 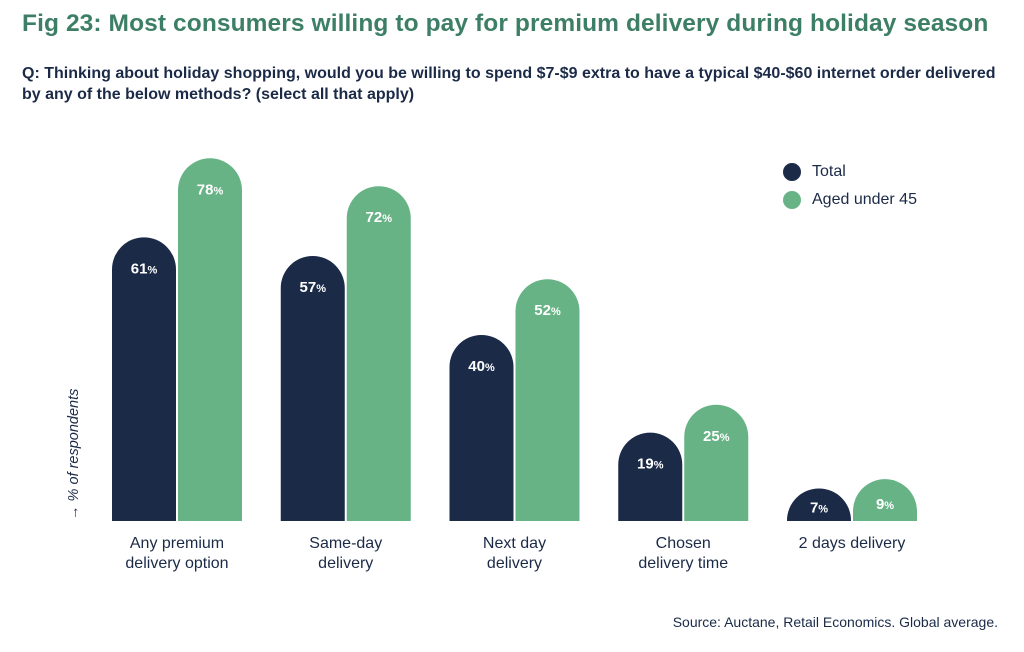 What do you see at coordinates (481, 366) in the screenshot?
I see `data-label-total-2: 40%` at bounding box center [481, 366].